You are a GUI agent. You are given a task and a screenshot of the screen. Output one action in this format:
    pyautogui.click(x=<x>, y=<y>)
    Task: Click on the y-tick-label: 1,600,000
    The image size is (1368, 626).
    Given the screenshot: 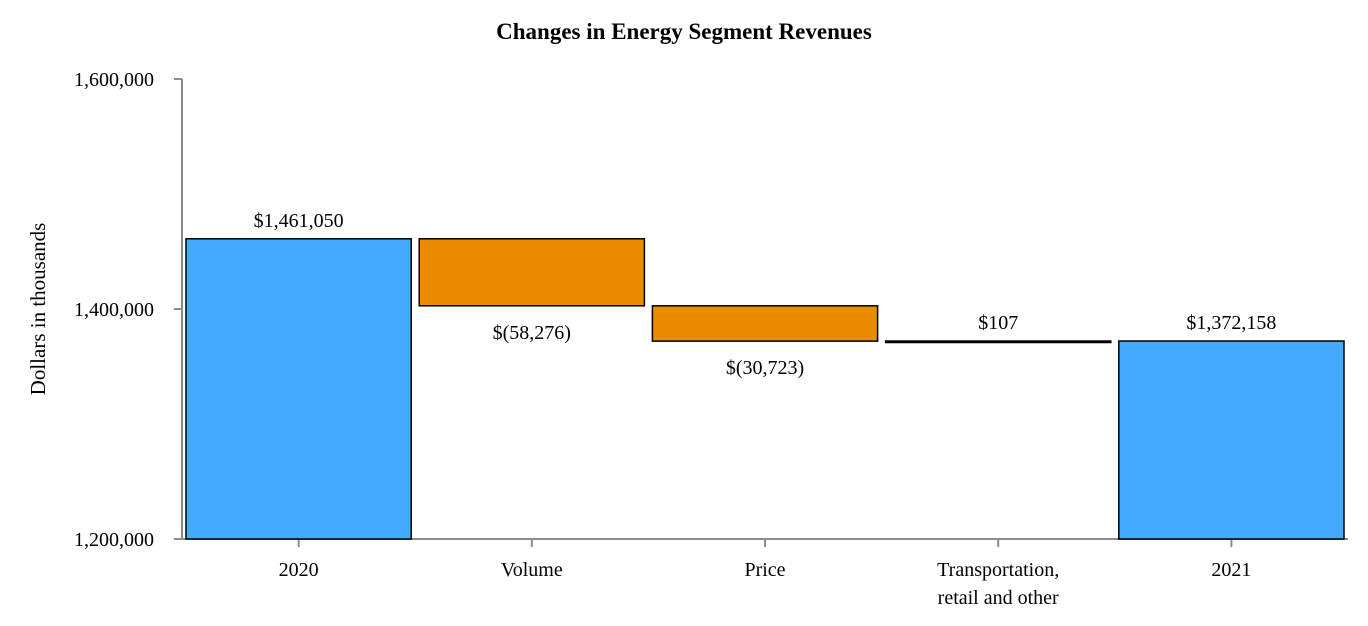 What is the action you would take?
    pyautogui.click(x=114, y=80)
    